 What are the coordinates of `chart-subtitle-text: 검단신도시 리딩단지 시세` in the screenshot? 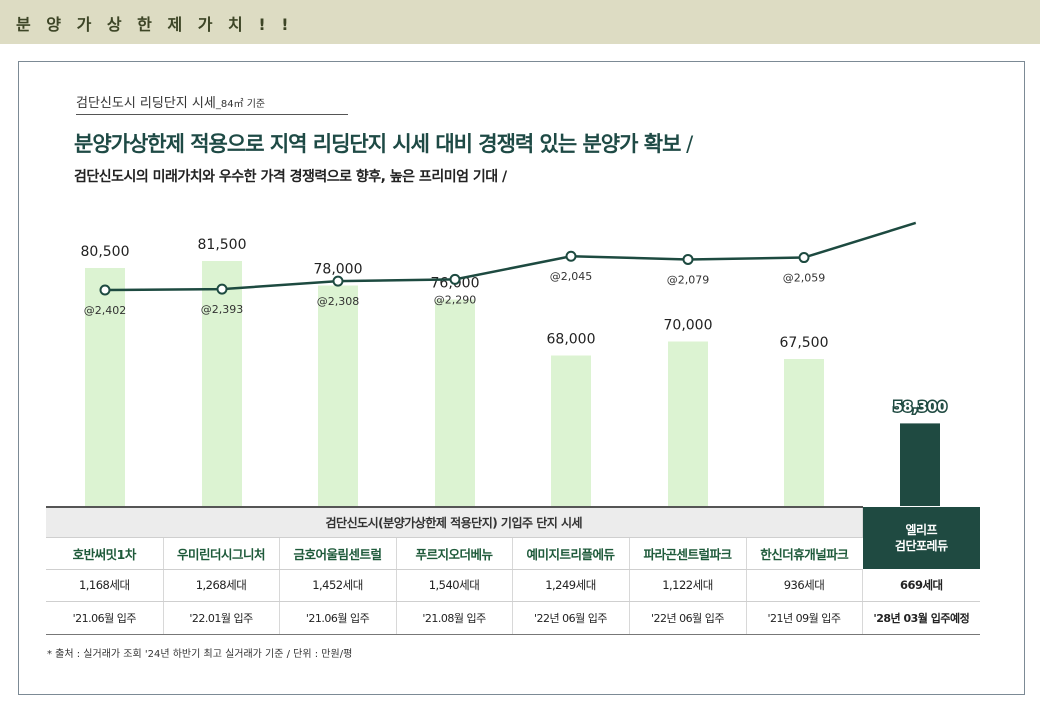 It's located at (146, 103).